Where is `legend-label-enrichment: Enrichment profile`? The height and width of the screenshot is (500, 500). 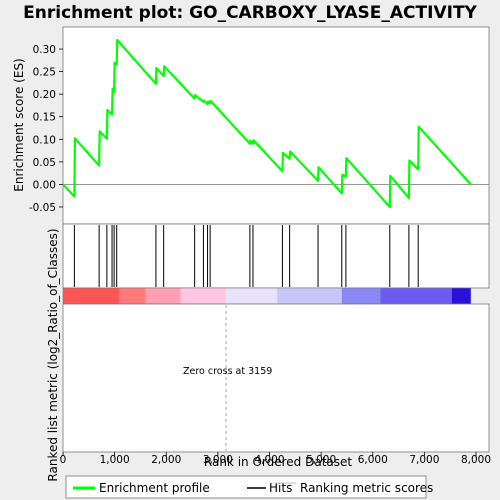
legend-label-enrichment: Enrichment profile is located at coordinates (154, 488).